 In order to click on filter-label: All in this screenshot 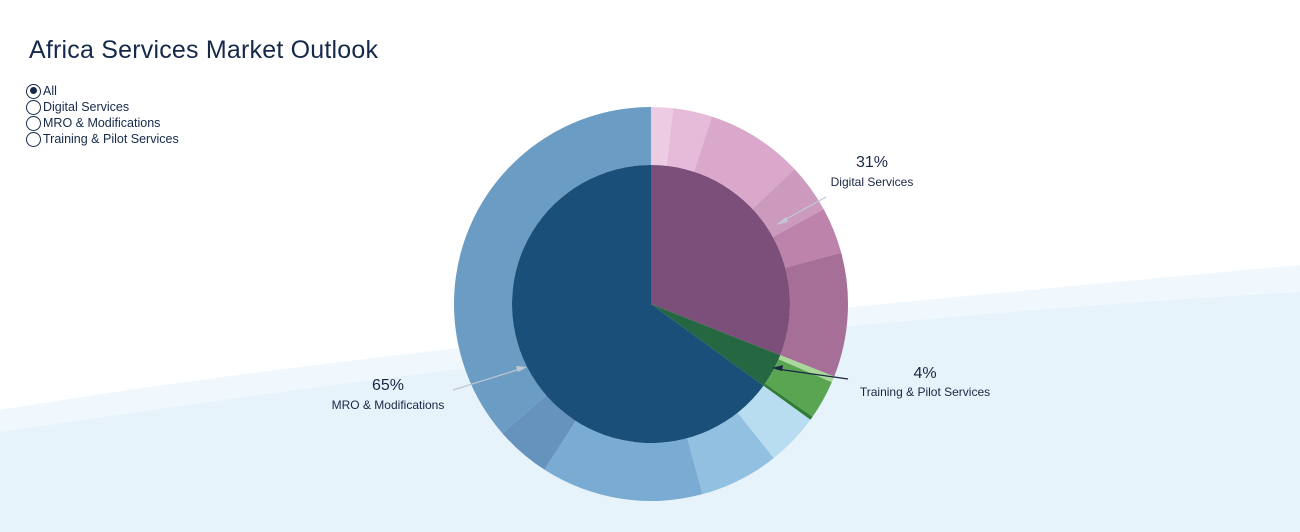, I will do `click(50, 91)`.